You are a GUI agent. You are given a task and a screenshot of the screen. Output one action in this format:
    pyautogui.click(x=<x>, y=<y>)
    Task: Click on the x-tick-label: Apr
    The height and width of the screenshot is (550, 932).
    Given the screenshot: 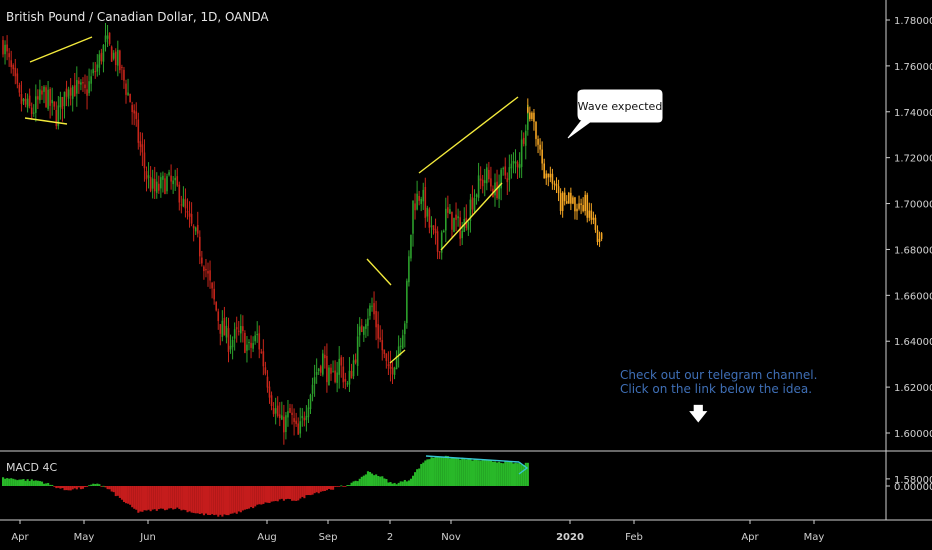 What is the action you would take?
    pyautogui.click(x=20, y=537)
    